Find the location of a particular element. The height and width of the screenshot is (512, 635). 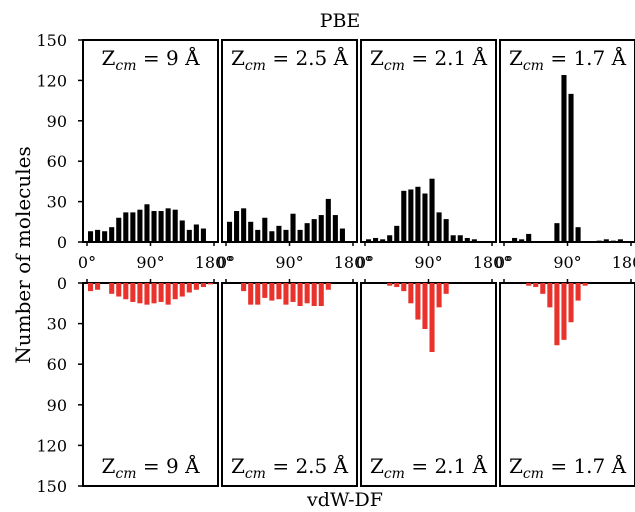

y-axis-label: Number of molecules is located at coordinates (23, 255).